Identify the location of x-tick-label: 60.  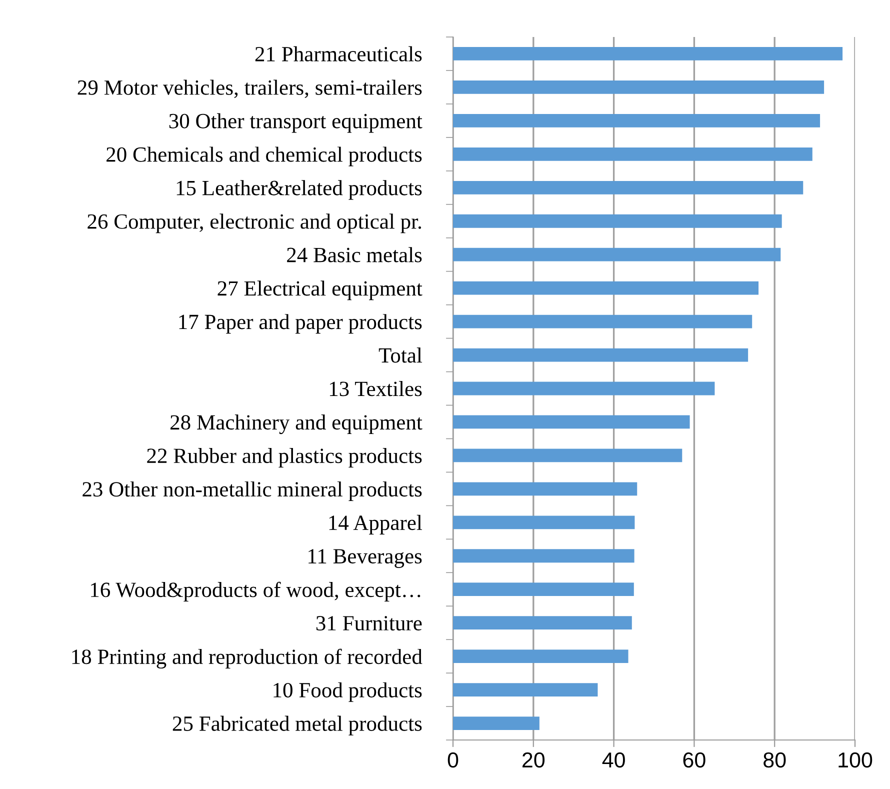
(694, 760).